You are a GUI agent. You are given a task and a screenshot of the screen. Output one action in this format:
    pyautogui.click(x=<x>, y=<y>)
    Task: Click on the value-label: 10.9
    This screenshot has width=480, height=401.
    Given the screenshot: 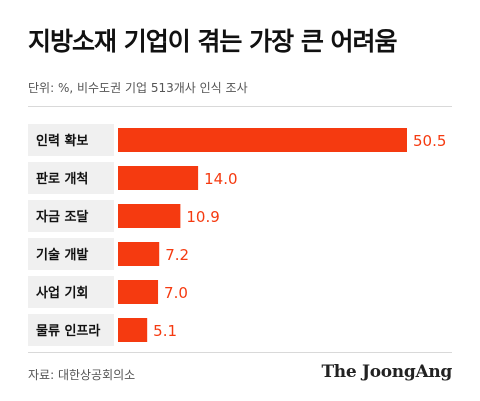 What is the action you would take?
    pyautogui.click(x=202, y=217)
    